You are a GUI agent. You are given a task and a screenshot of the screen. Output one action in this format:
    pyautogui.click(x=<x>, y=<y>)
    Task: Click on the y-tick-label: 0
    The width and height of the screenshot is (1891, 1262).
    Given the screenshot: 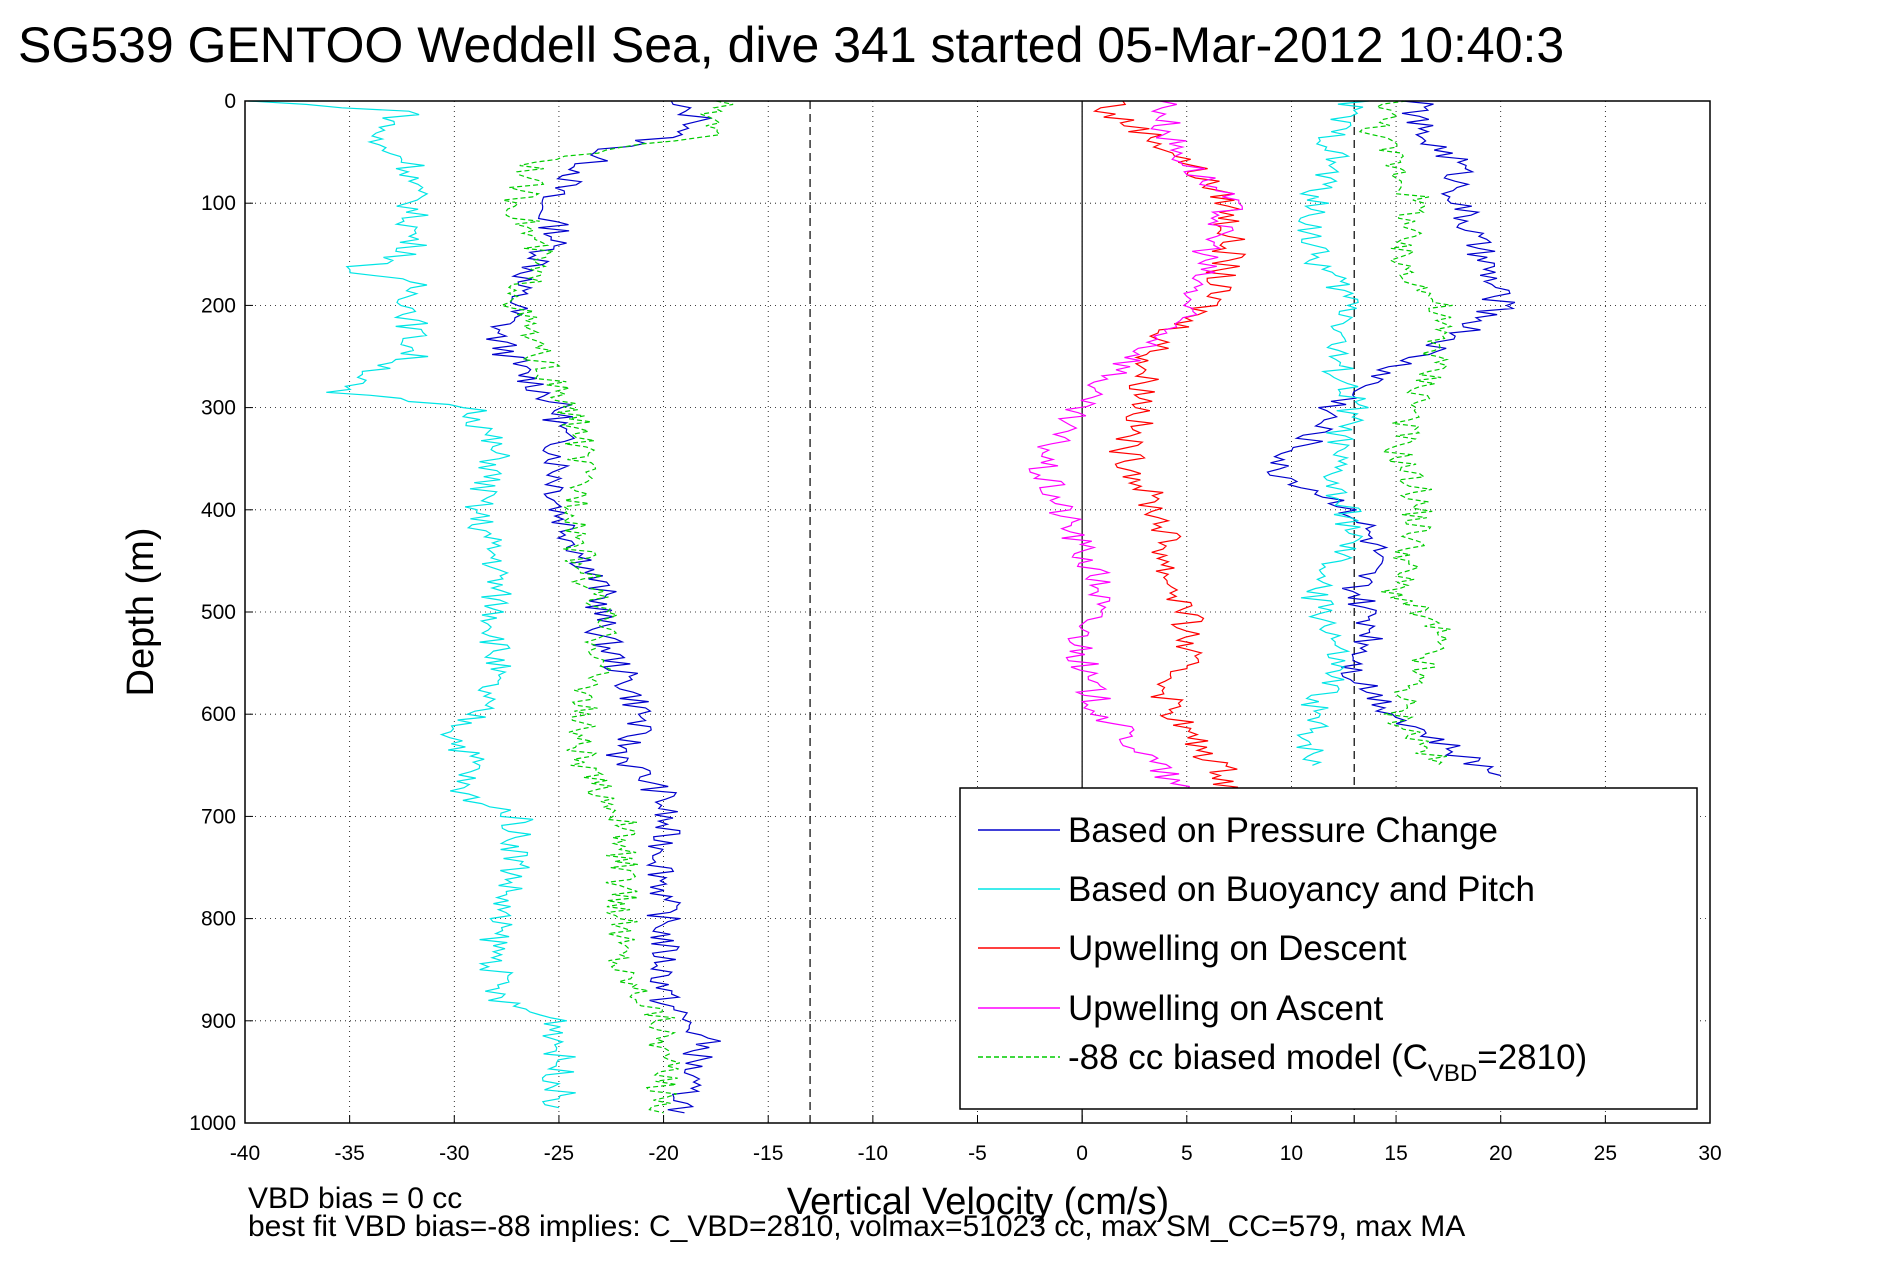 What is the action you would take?
    pyautogui.click(x=230, y=101)
    